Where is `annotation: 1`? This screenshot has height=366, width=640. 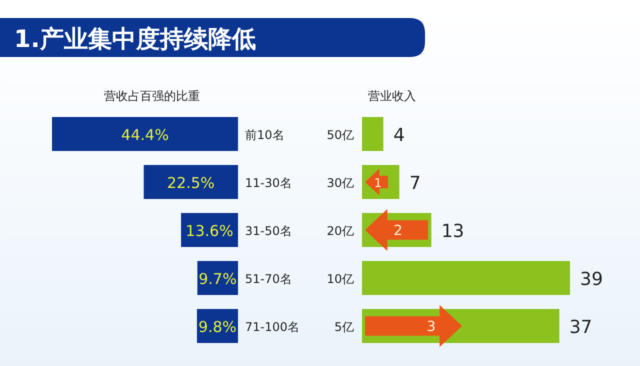 annotation: 1 is located at coordinates (378, 183).